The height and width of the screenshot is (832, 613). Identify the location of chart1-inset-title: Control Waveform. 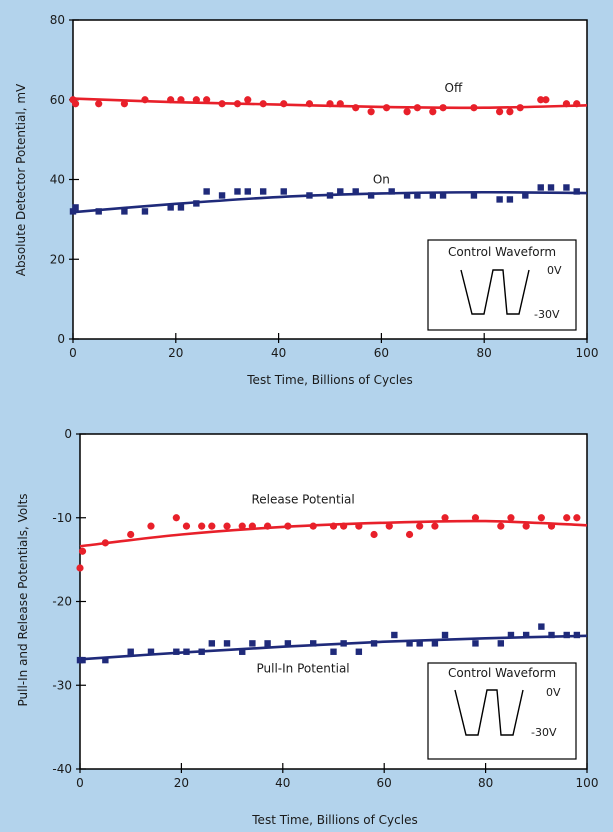
(502, 252).